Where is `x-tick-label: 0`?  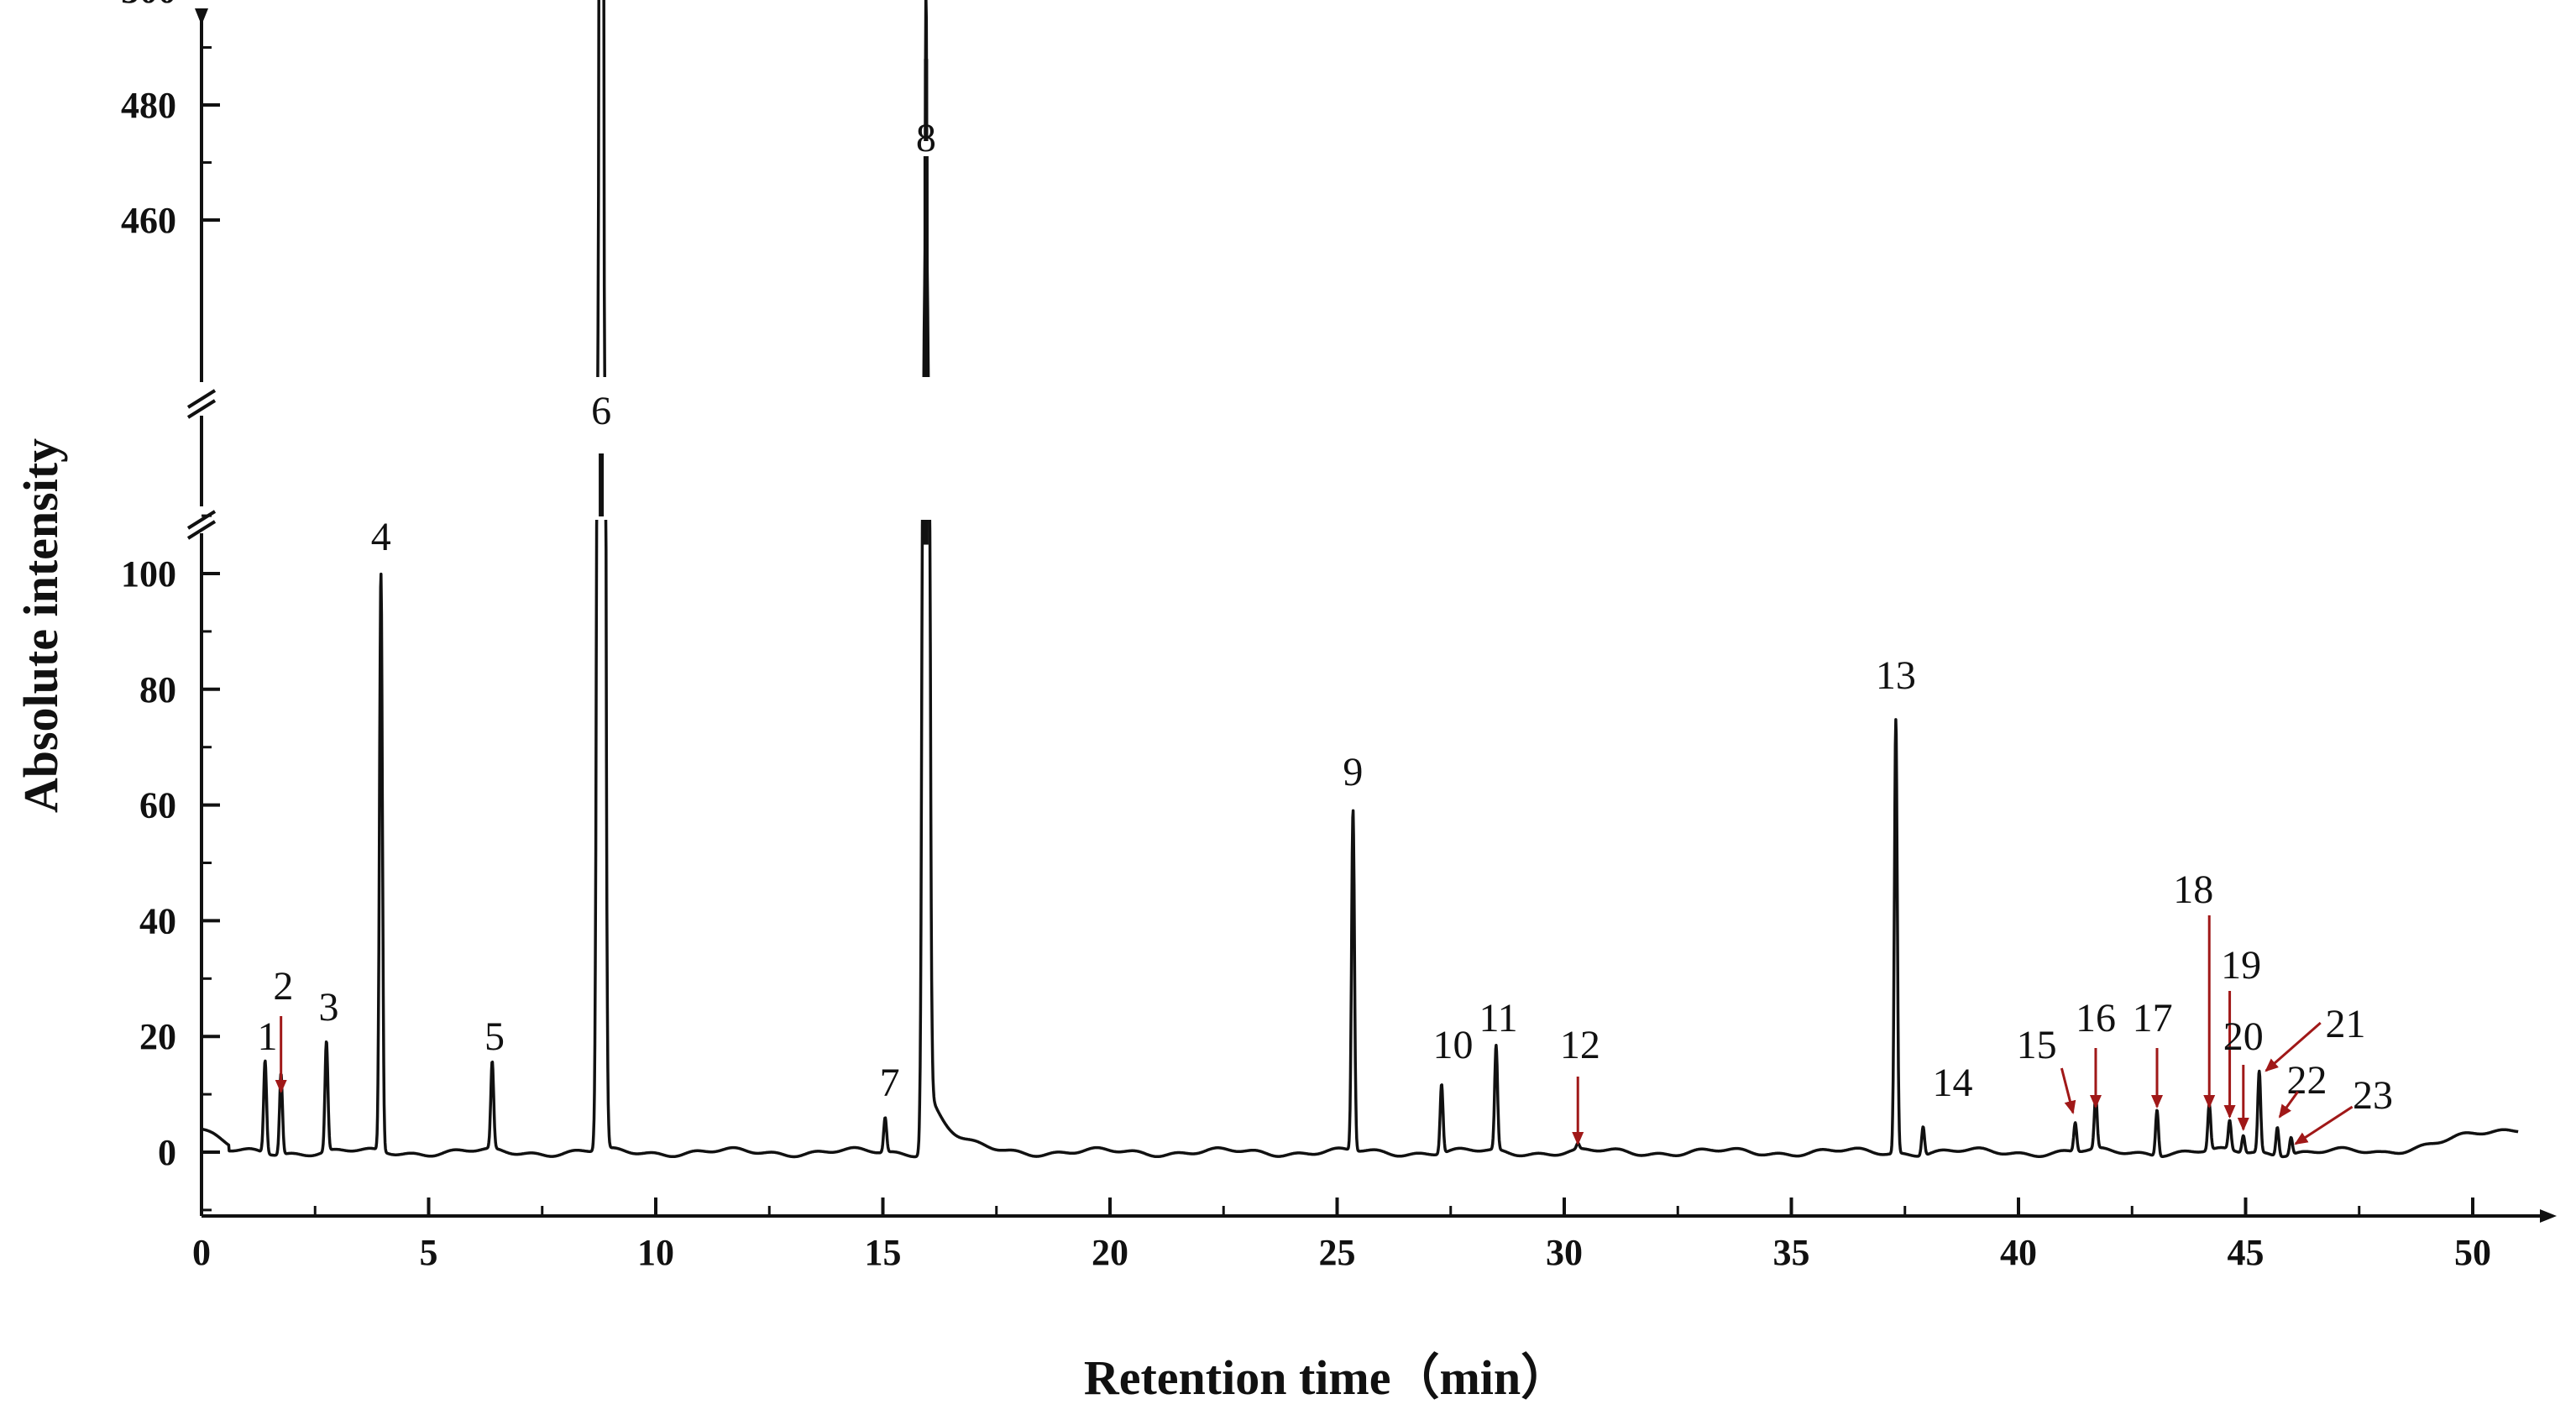 x-tick-label: 0 is located at coordinates (202, 1252).